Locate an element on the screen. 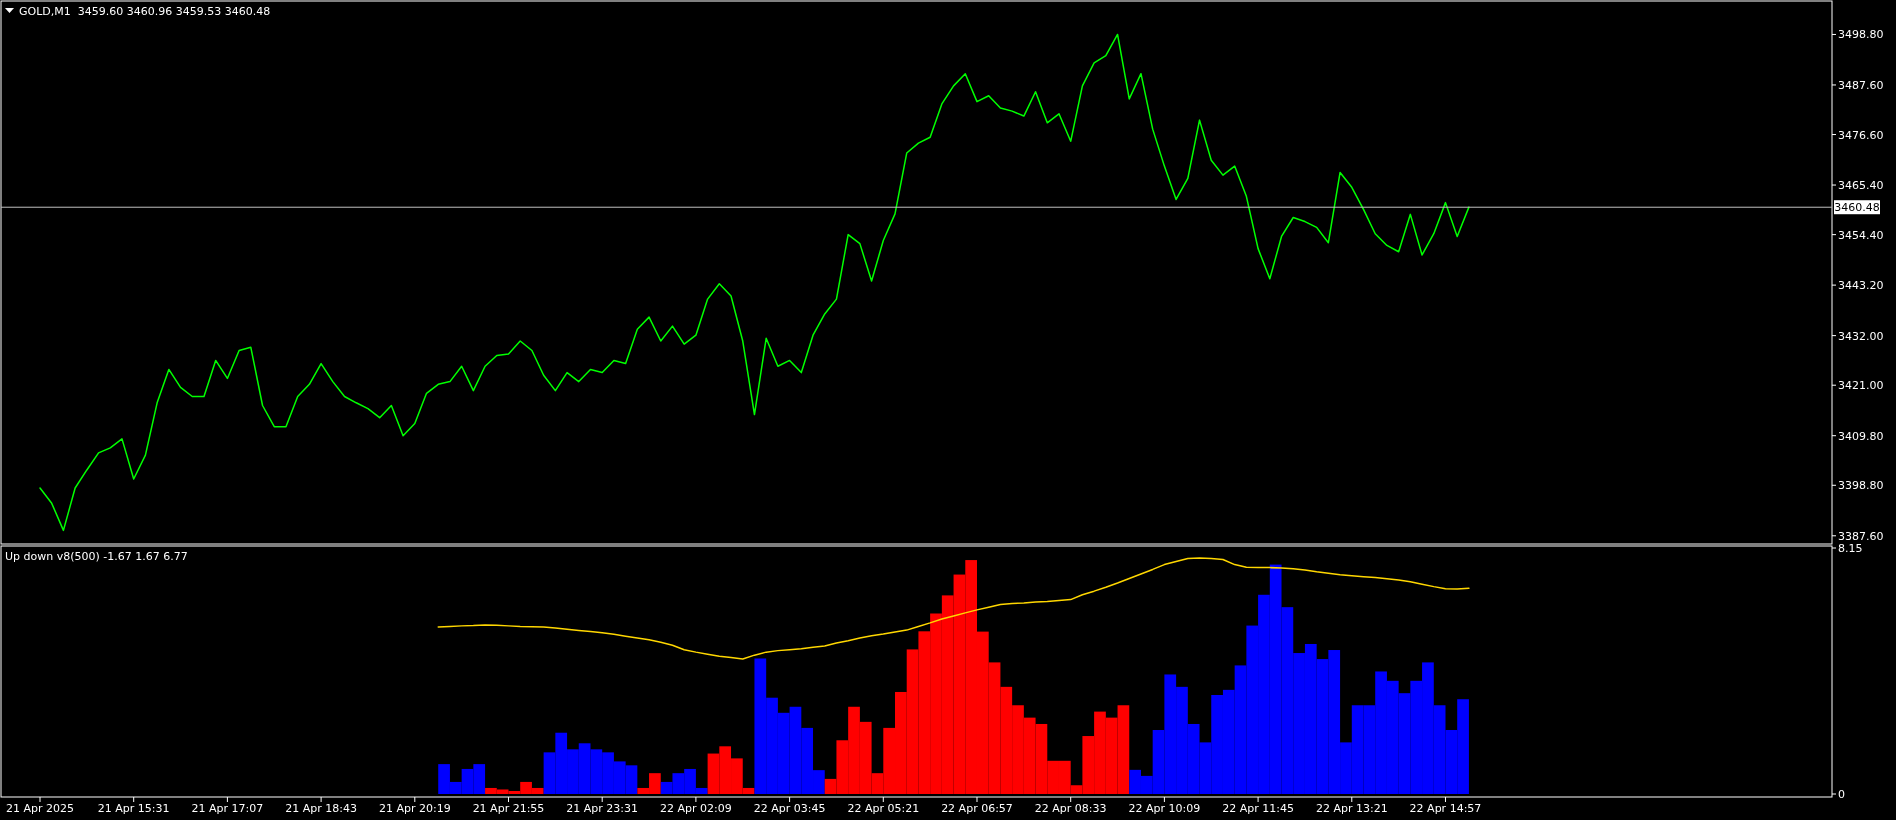 This screenshot has height=820, width=1896. x-tick-label: 21 Apr 23:31 is located at coordinates (602, 808).